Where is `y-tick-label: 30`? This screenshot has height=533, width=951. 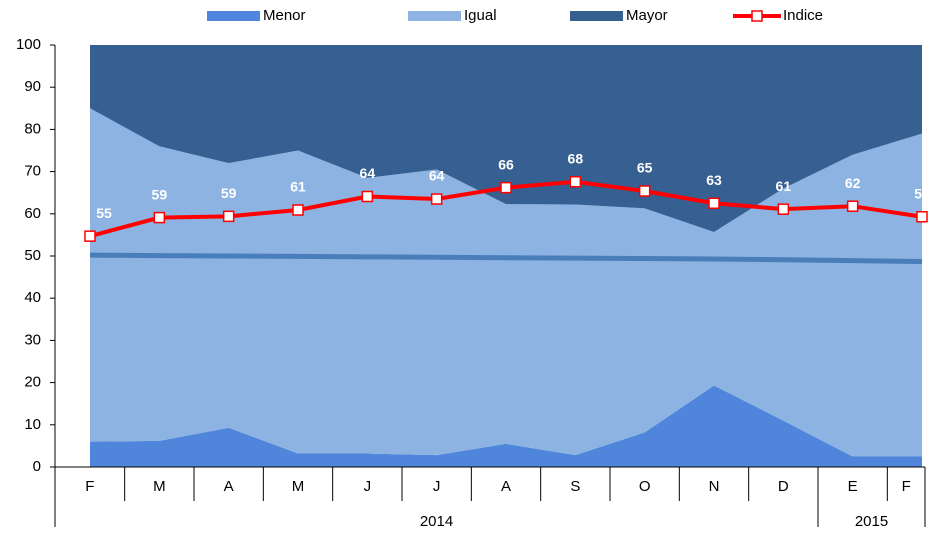 y-tick-label: 30 is located at coordinates (32, 339).